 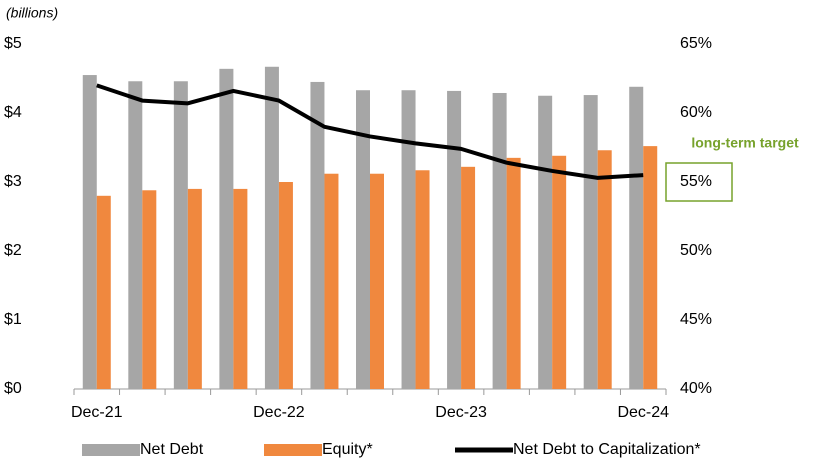 What do you see at coordinates (745, 143) in the screenshot?
I see `target-label: long-term target` at bounding box center [745, 143].